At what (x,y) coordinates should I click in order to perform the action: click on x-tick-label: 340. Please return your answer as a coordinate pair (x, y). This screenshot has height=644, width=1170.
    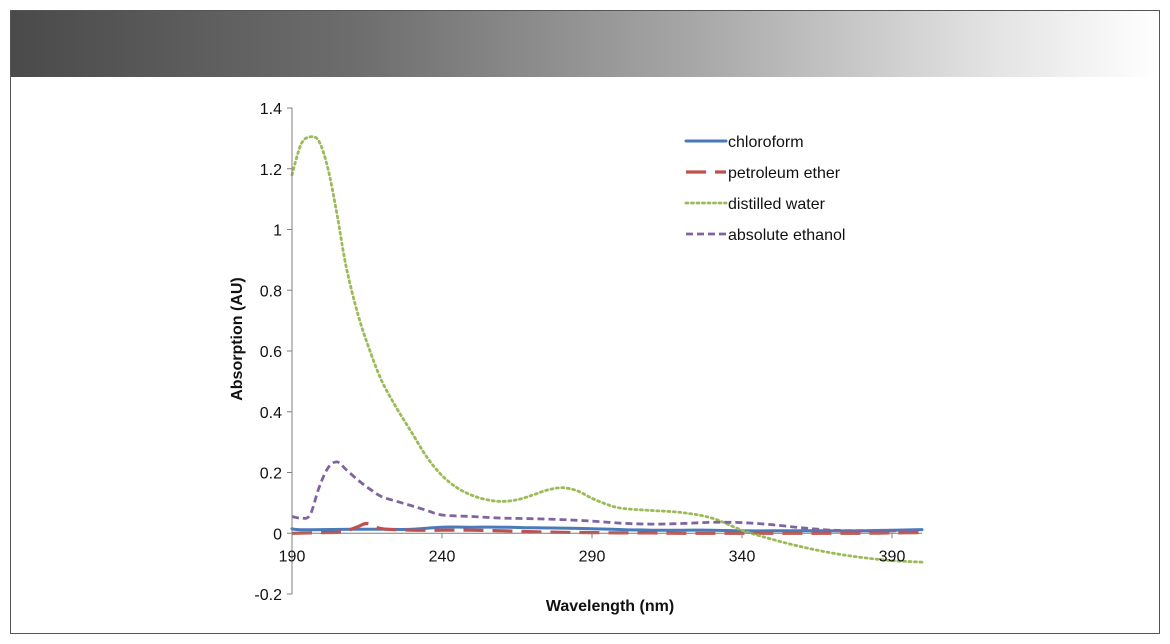
    Looking at the image, I should click on (742, 556).